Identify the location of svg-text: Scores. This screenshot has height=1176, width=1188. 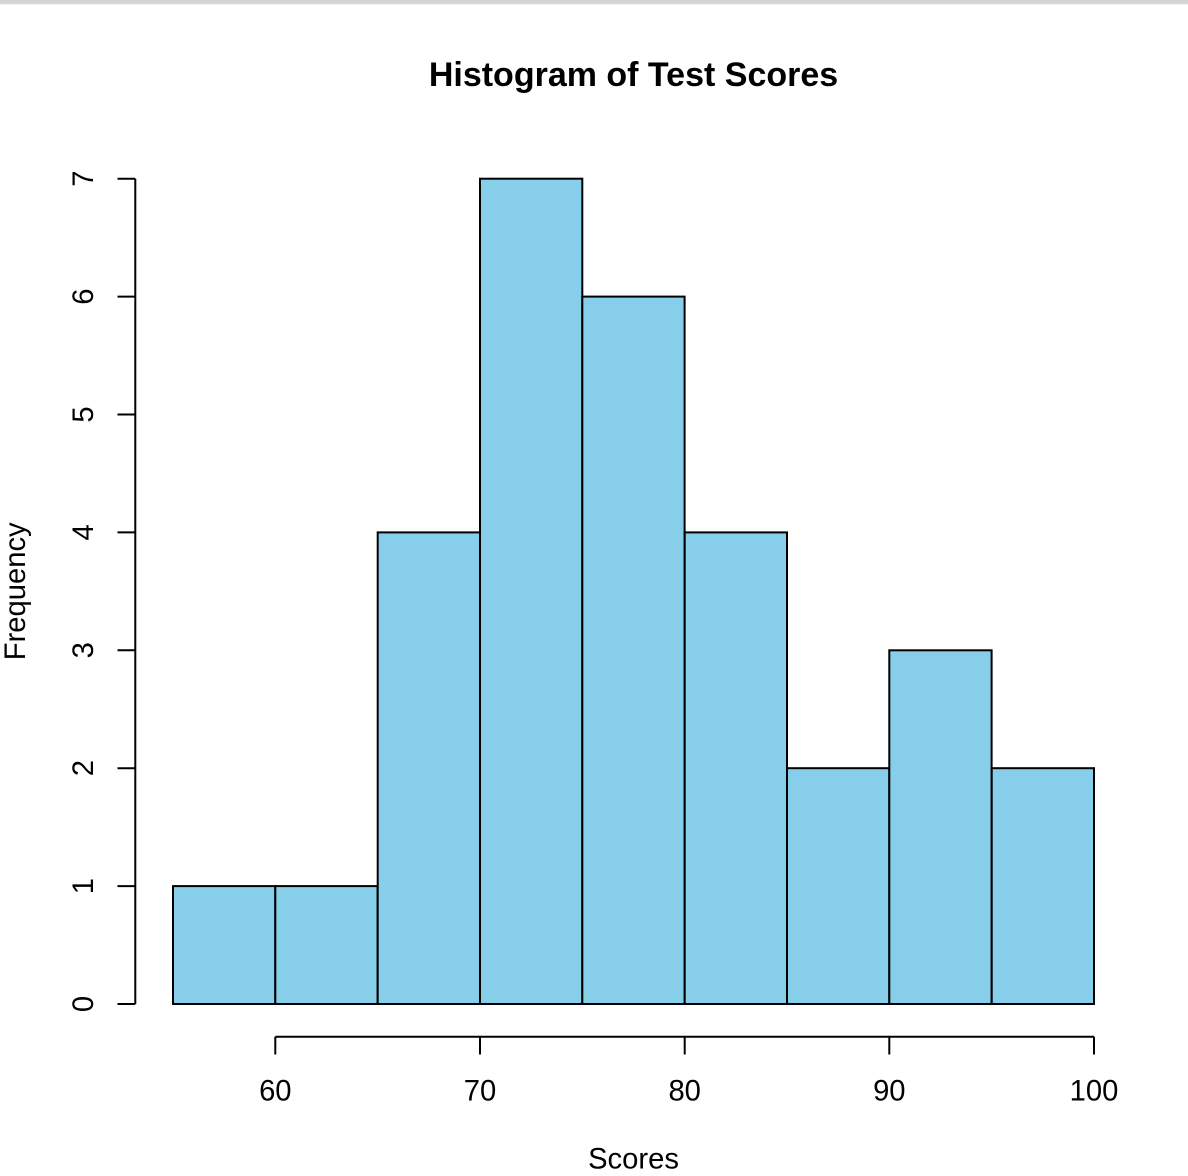
(633, 1159).